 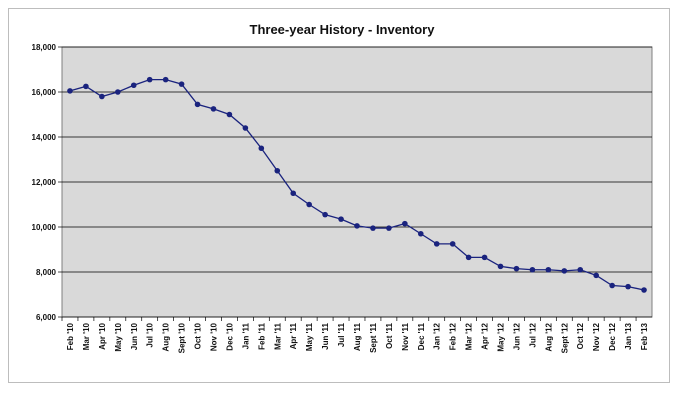 What do you see at coordinates (516, 336) in the screenshot?
I see `x-tick-label: Jun '12` at bounding box center [516, 336].